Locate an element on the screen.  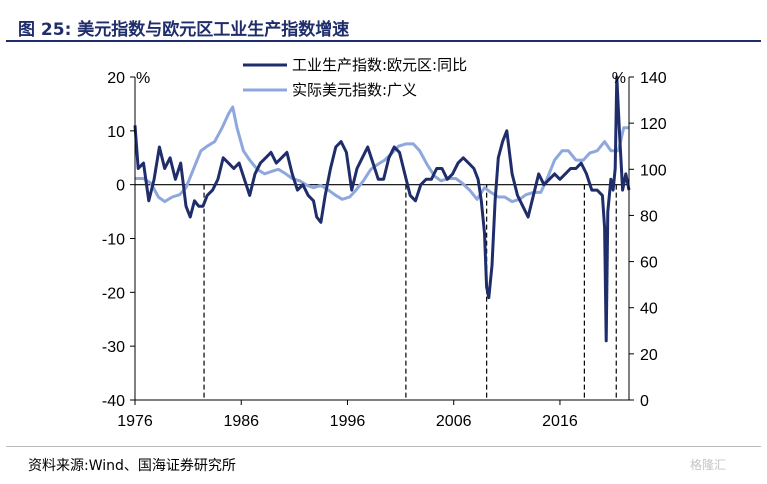
left-tick-label: -30 is located at coordinates (113, 347).